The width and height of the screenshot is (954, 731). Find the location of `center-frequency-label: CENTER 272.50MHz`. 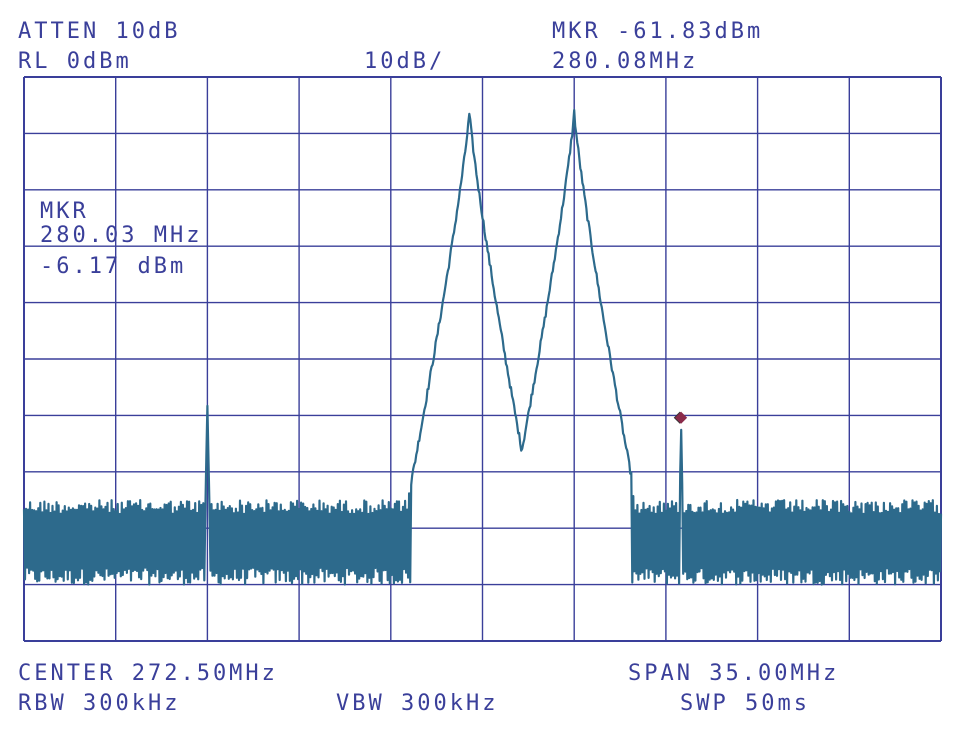

center-frequency-label: CENTER 272.50MHz is located at coordinates (148, 673).